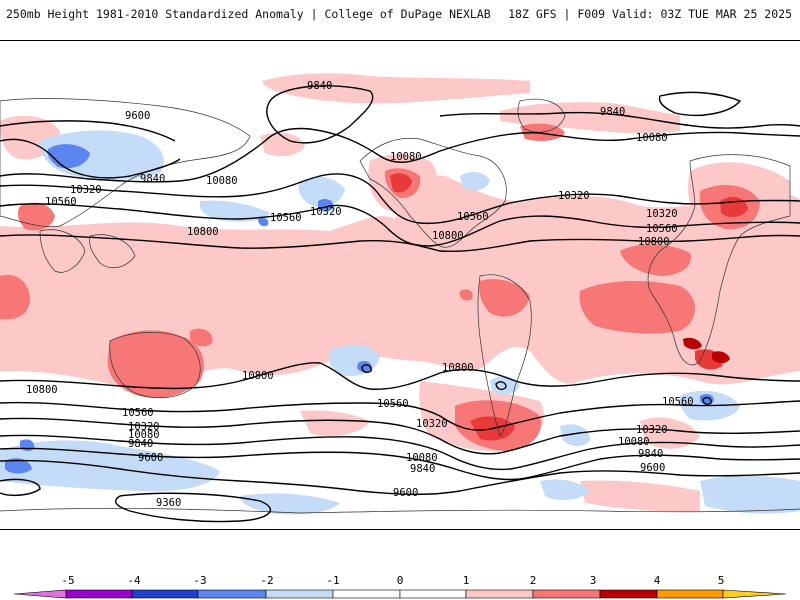 This screenshot has height=600, width=800. What do you see at coordinates (332, 580) in the screenshot?
I see `colorbar-tick: -1` at bounding box center [332, 580].